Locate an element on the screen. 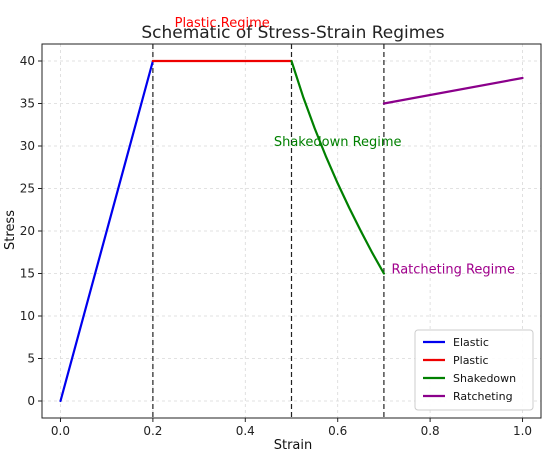 This screenshot has height=456, width=550. legend-label-shakedown: Shakedown is located at coordinates (484, 378).